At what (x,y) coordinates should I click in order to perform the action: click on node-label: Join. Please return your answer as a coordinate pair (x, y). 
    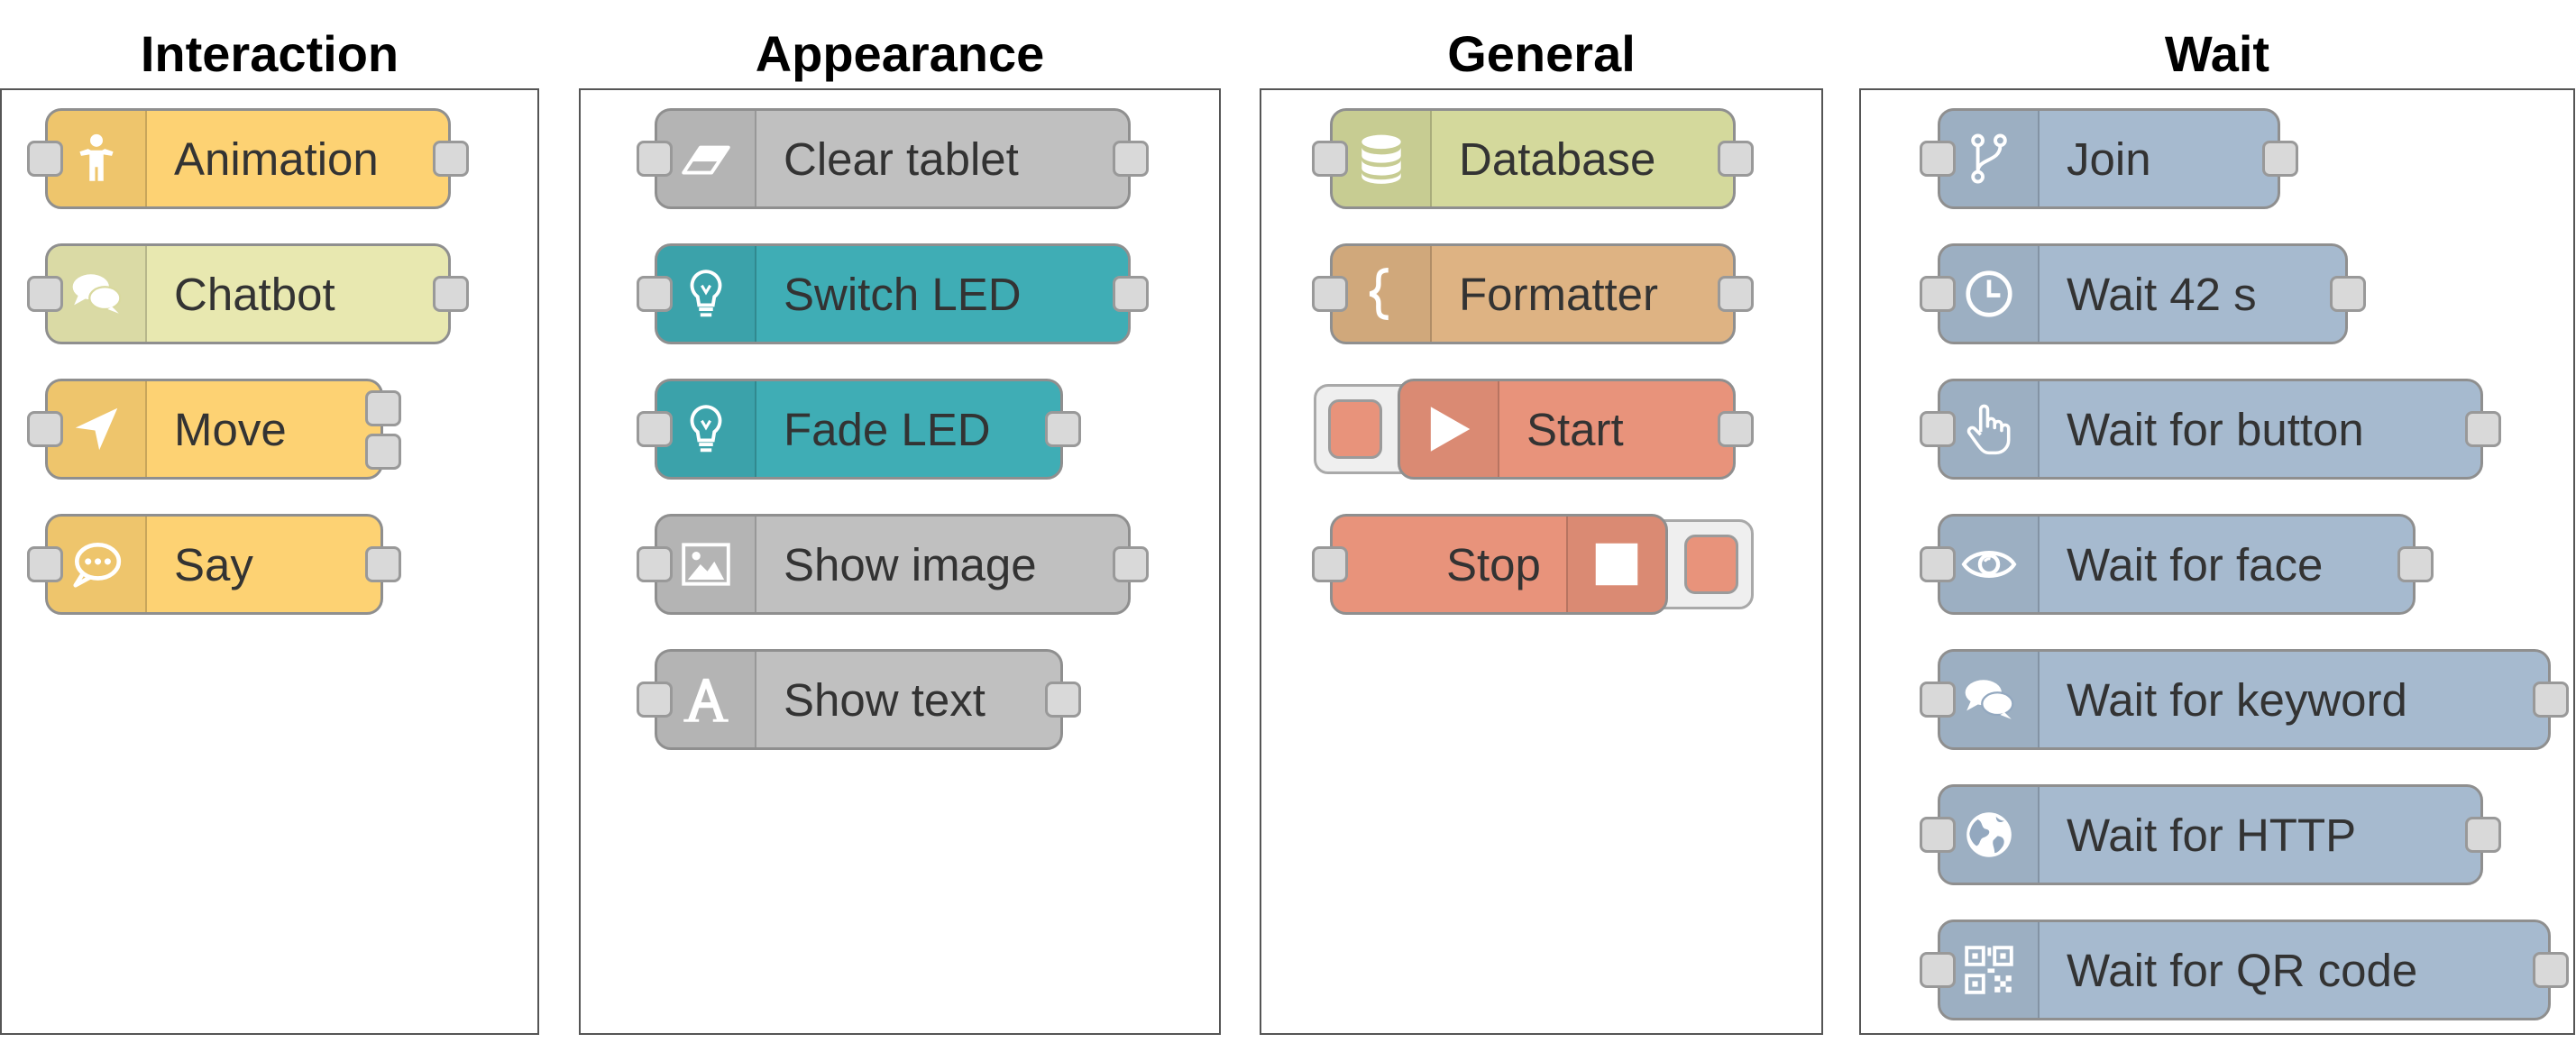
    Looking at the image, I should click on (2109, 159).